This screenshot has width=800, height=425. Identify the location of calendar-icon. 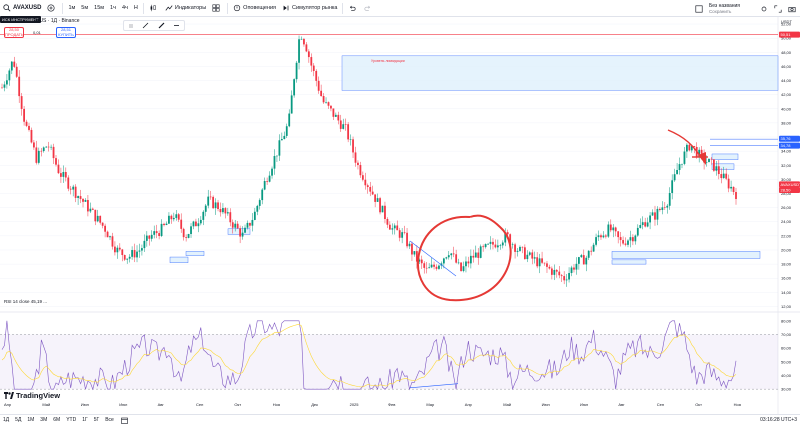
(124, 420).